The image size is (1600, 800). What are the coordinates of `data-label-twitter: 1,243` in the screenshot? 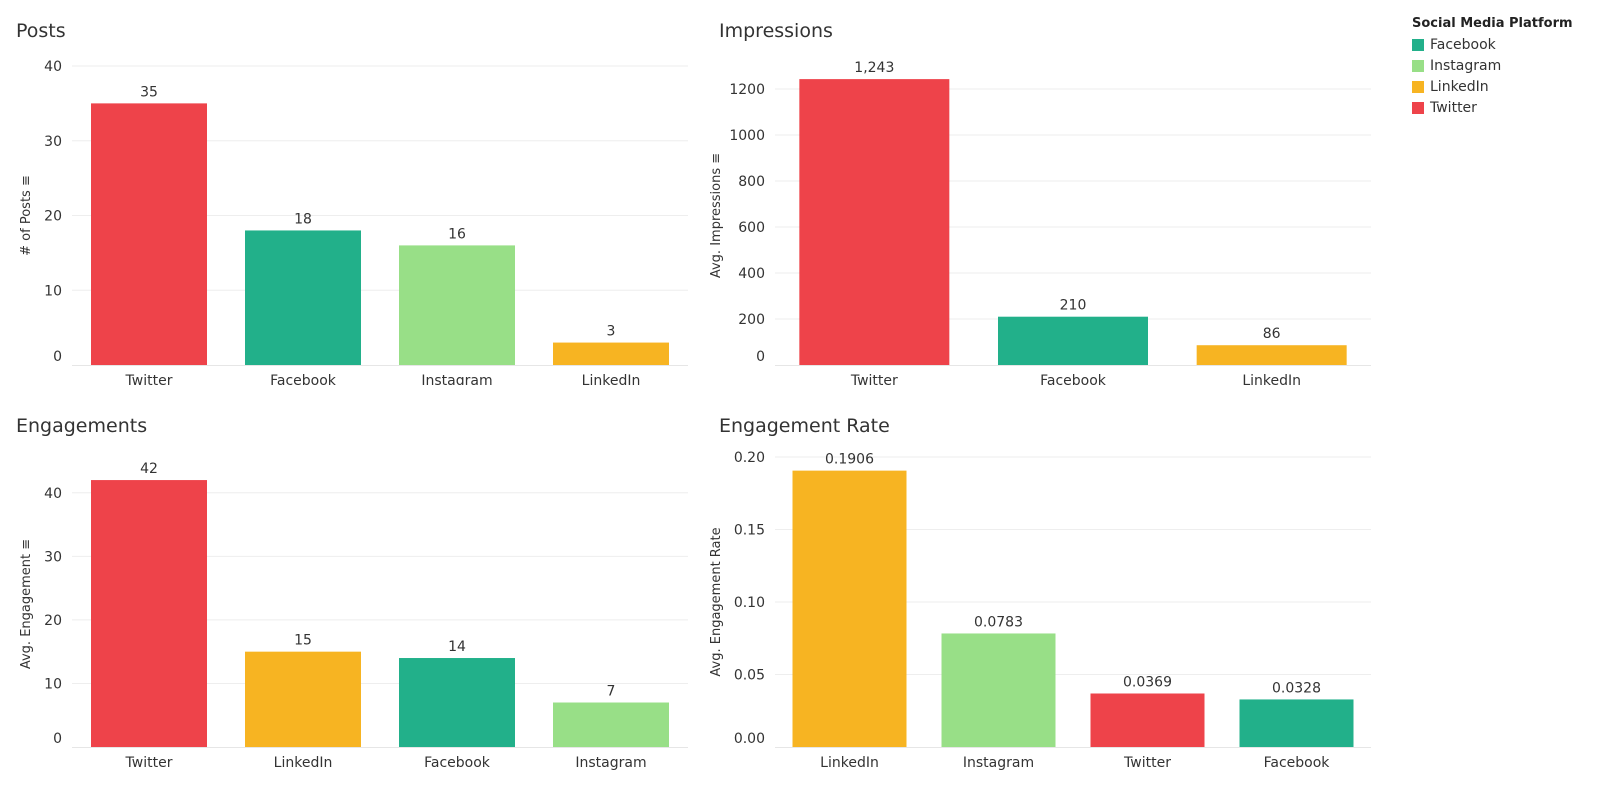 It's located at (874, 68).